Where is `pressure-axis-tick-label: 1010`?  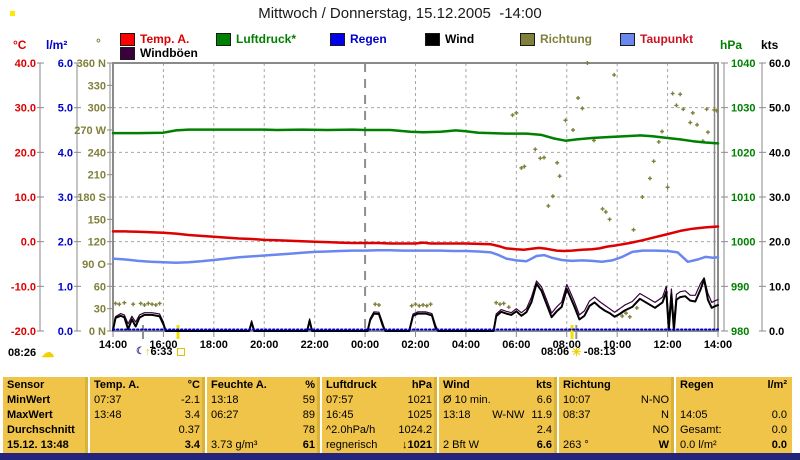
pressure-axis-tick-label: 1010 is located at coordinates (743, 198).